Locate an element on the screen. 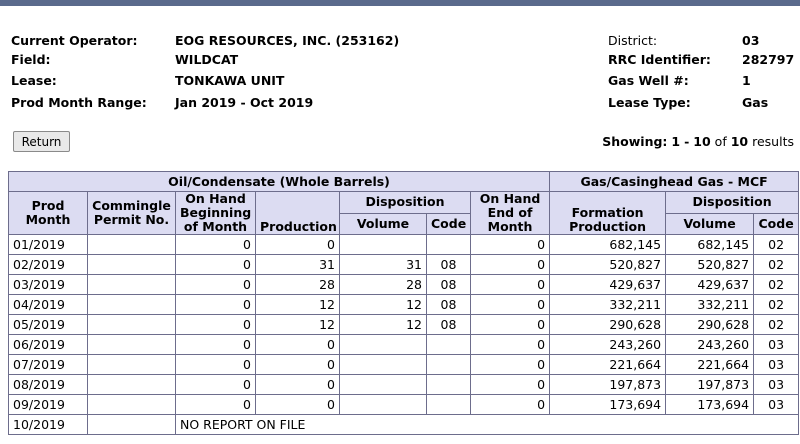 The width and height of the screenshot is (800, 444). no-report-cell: NO REPORT ON FILE is located at coordinates (487, 424).